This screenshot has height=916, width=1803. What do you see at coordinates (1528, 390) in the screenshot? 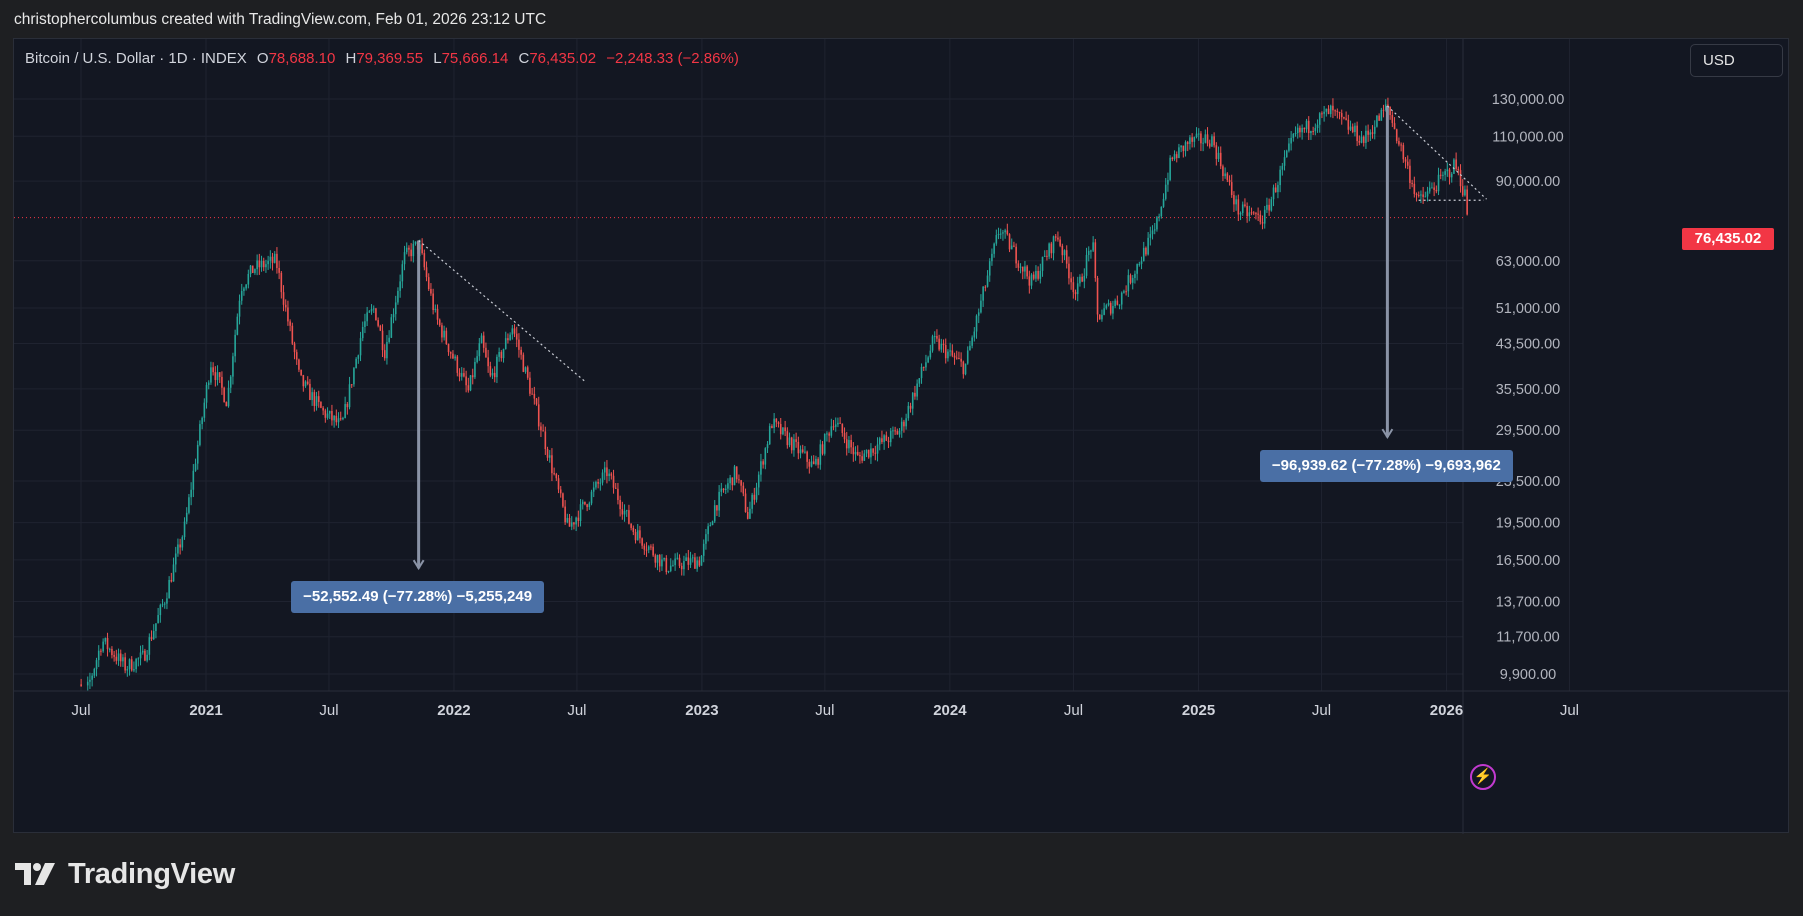
I see `y-tick-label: 35,500.00` at bounding box center [1528, 390].